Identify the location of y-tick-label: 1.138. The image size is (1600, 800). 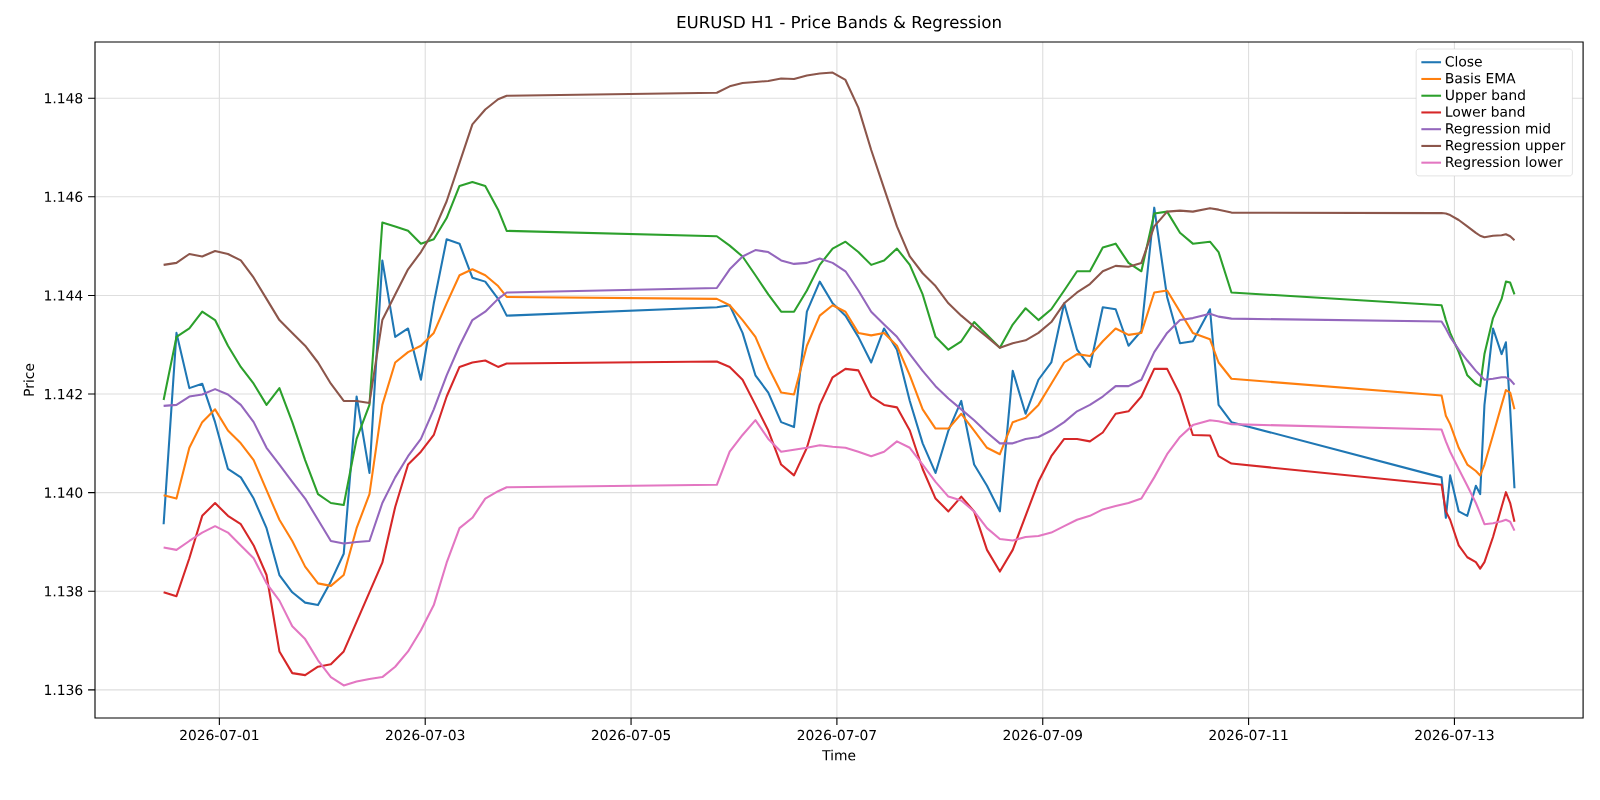
(64, 591).